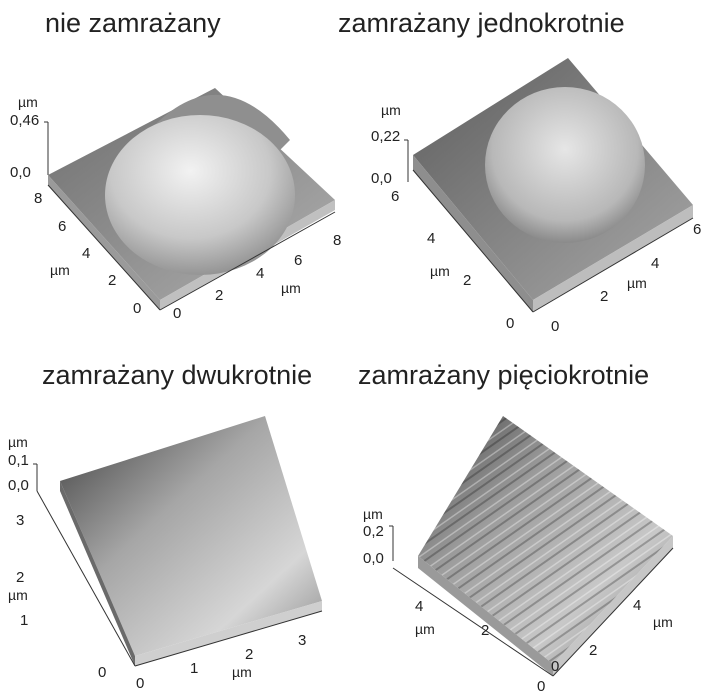 The width and height of the screenshot is (705, 695). What do you see at coordinates (302, 640) in the screenshot?
I see `x-tick: 3` at bounding box center [302, 640].